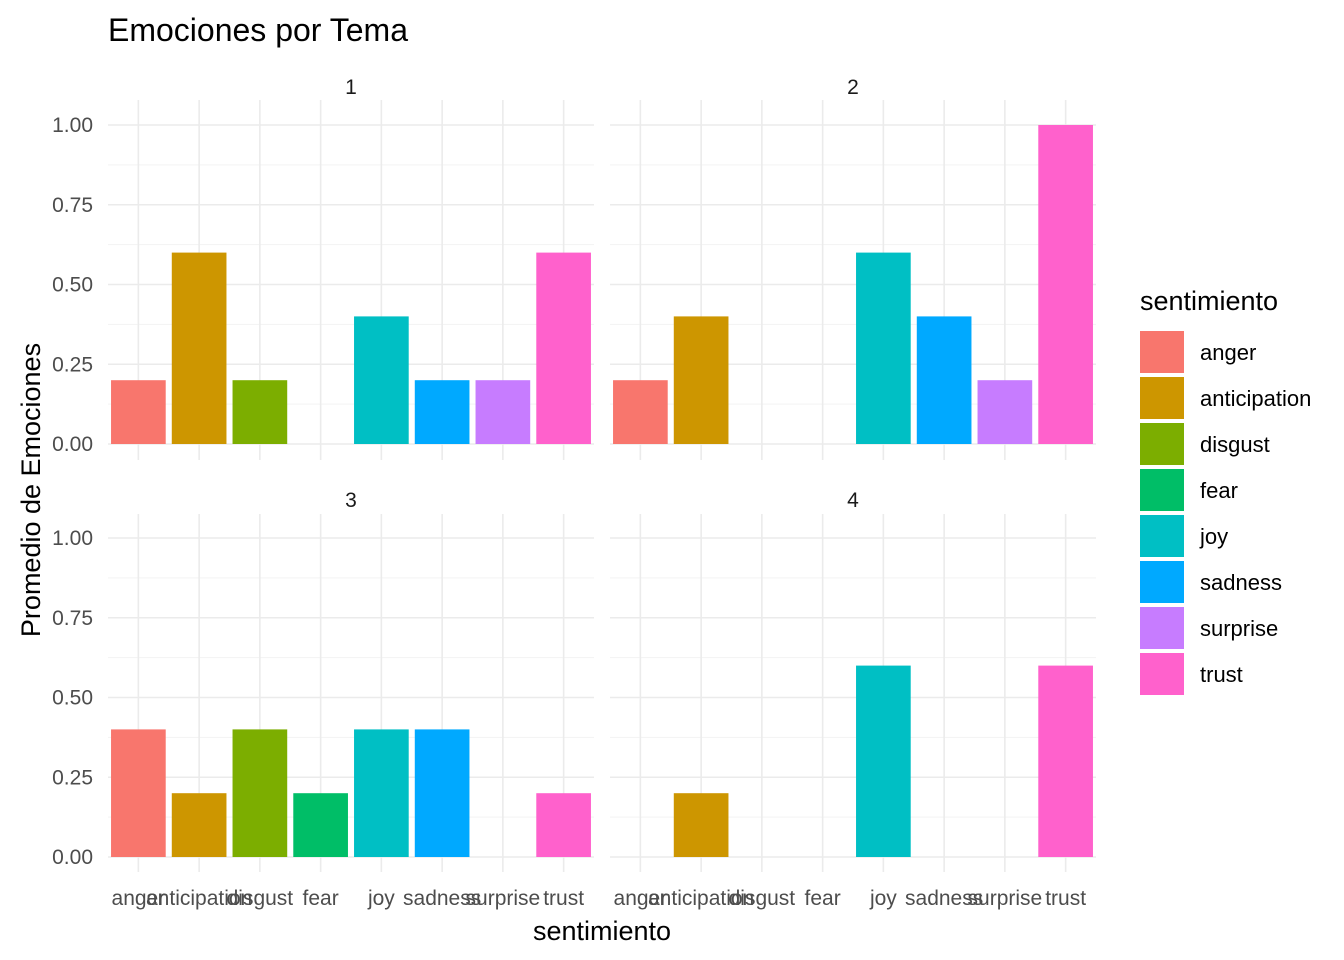 This screenshot has width=1344, height=960. Describe the element at coordinates (1162, 398) in the screenshot. I see `legend-key-anticipation` at that location.